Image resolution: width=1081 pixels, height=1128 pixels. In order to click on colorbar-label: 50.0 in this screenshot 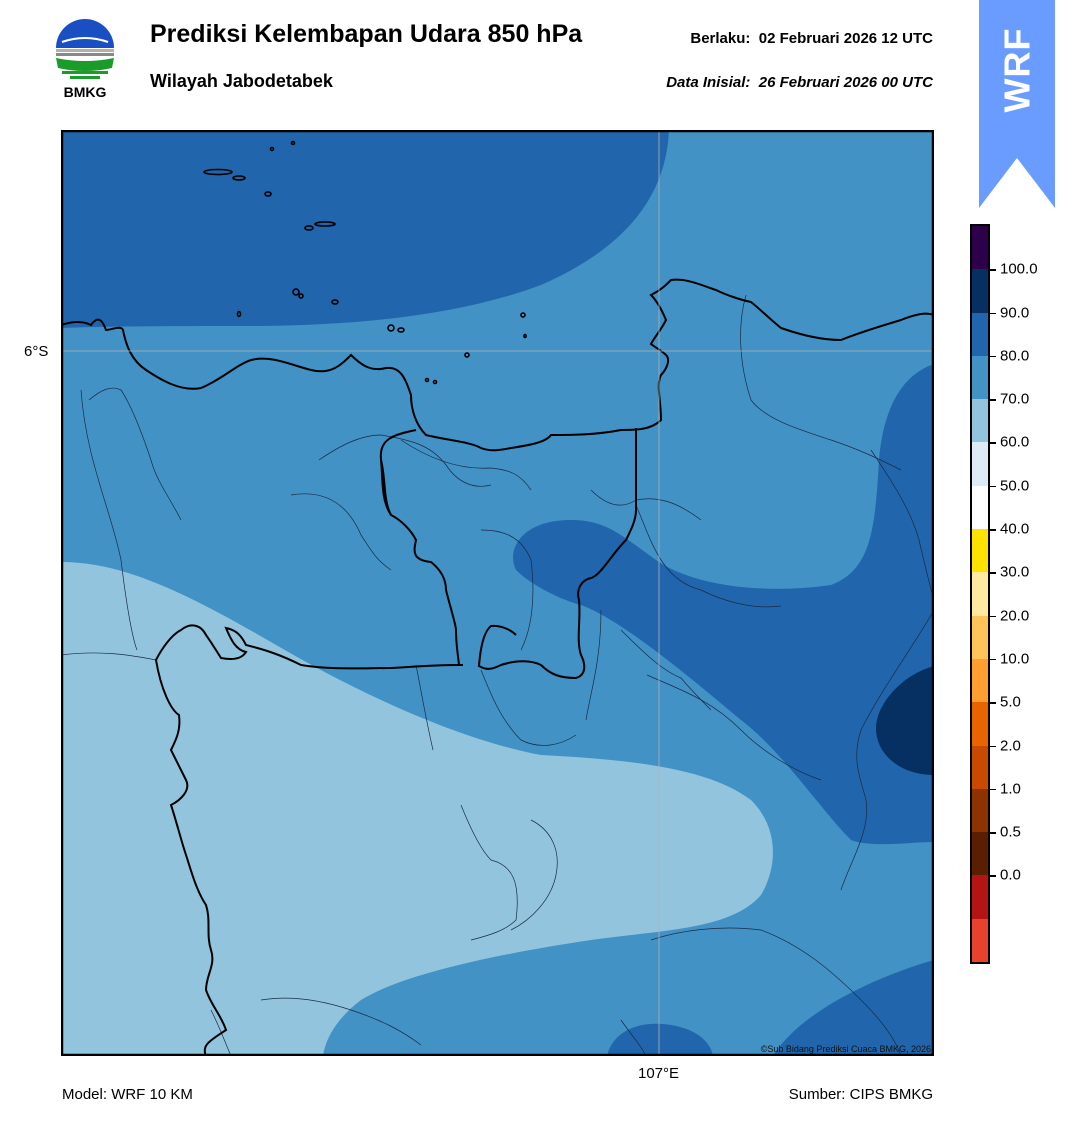, I will do `click(1015, 486)`.